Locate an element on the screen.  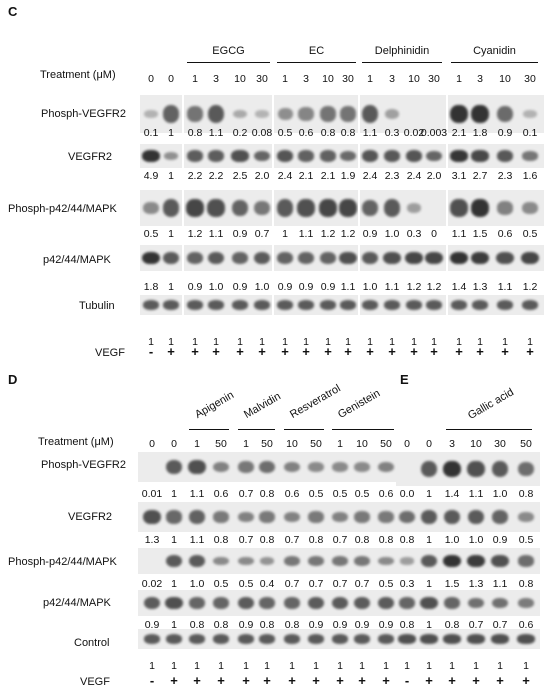
panel-c-quant-0-9: 0.8 is located at coordinates (348, 133).